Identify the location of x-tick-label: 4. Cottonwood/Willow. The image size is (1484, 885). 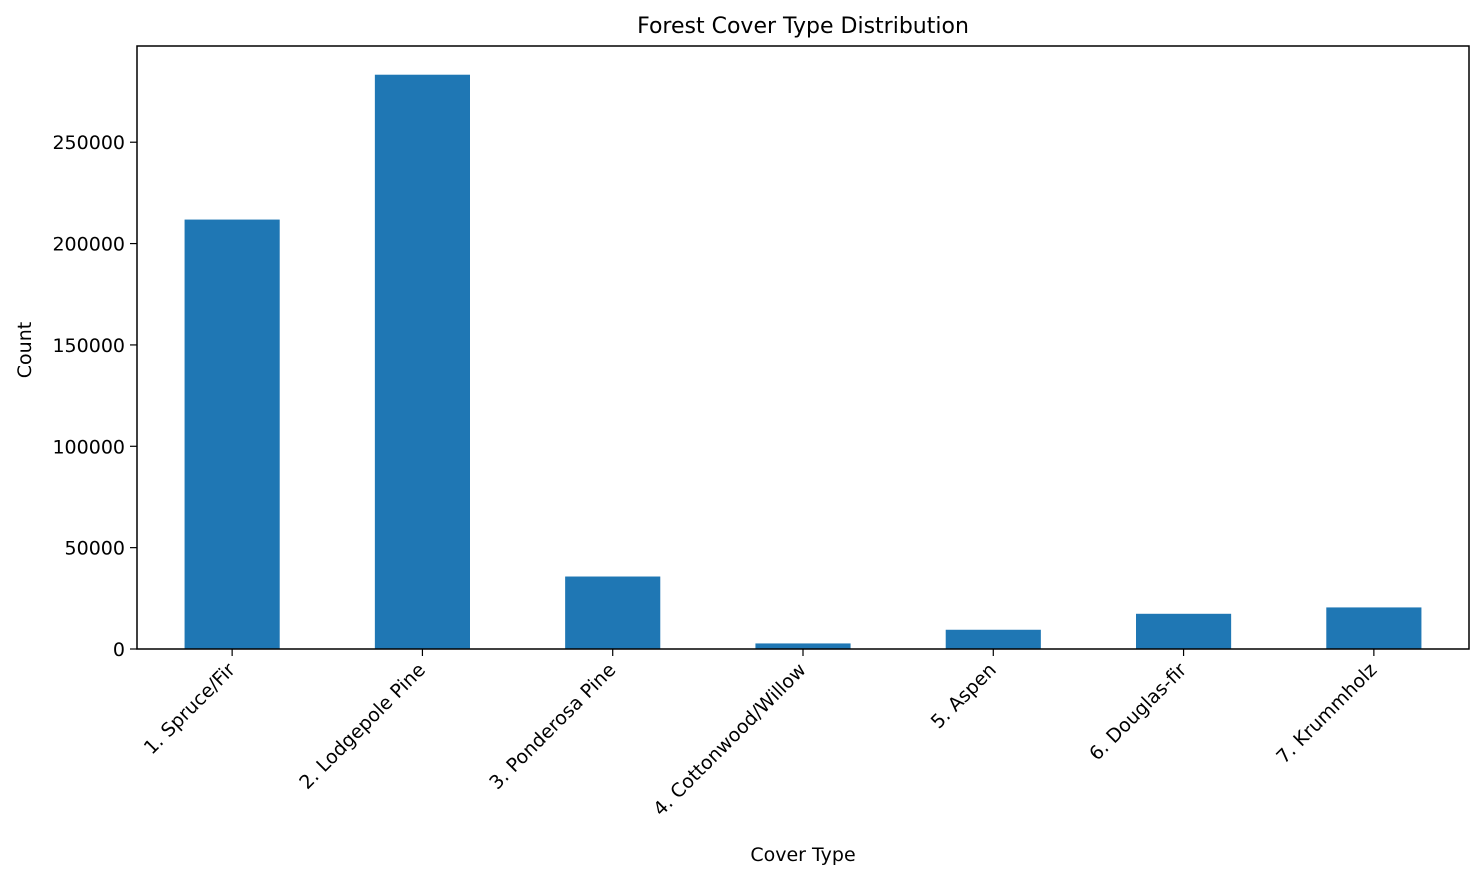
(729, 739).